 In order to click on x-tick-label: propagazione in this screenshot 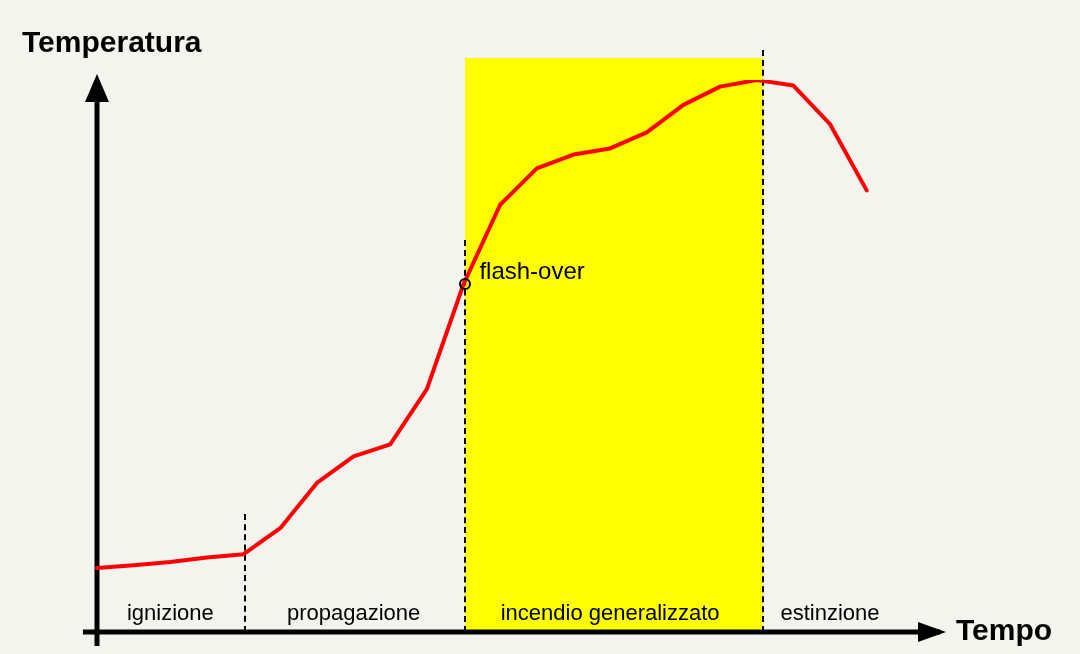, I will do `click(353, 612)`.